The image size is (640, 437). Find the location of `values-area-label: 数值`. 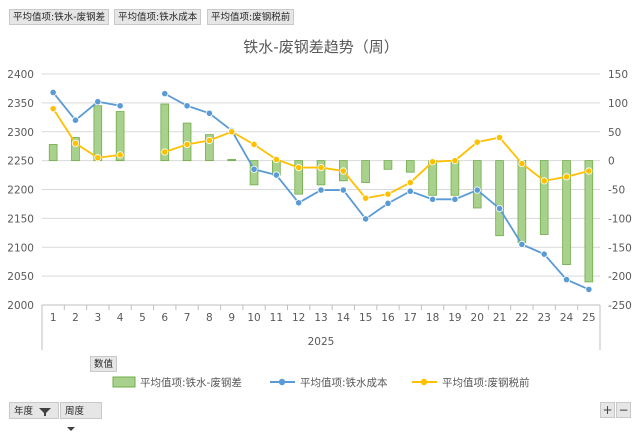

values-area-label: 数值 is located at coordinates (104, 364).